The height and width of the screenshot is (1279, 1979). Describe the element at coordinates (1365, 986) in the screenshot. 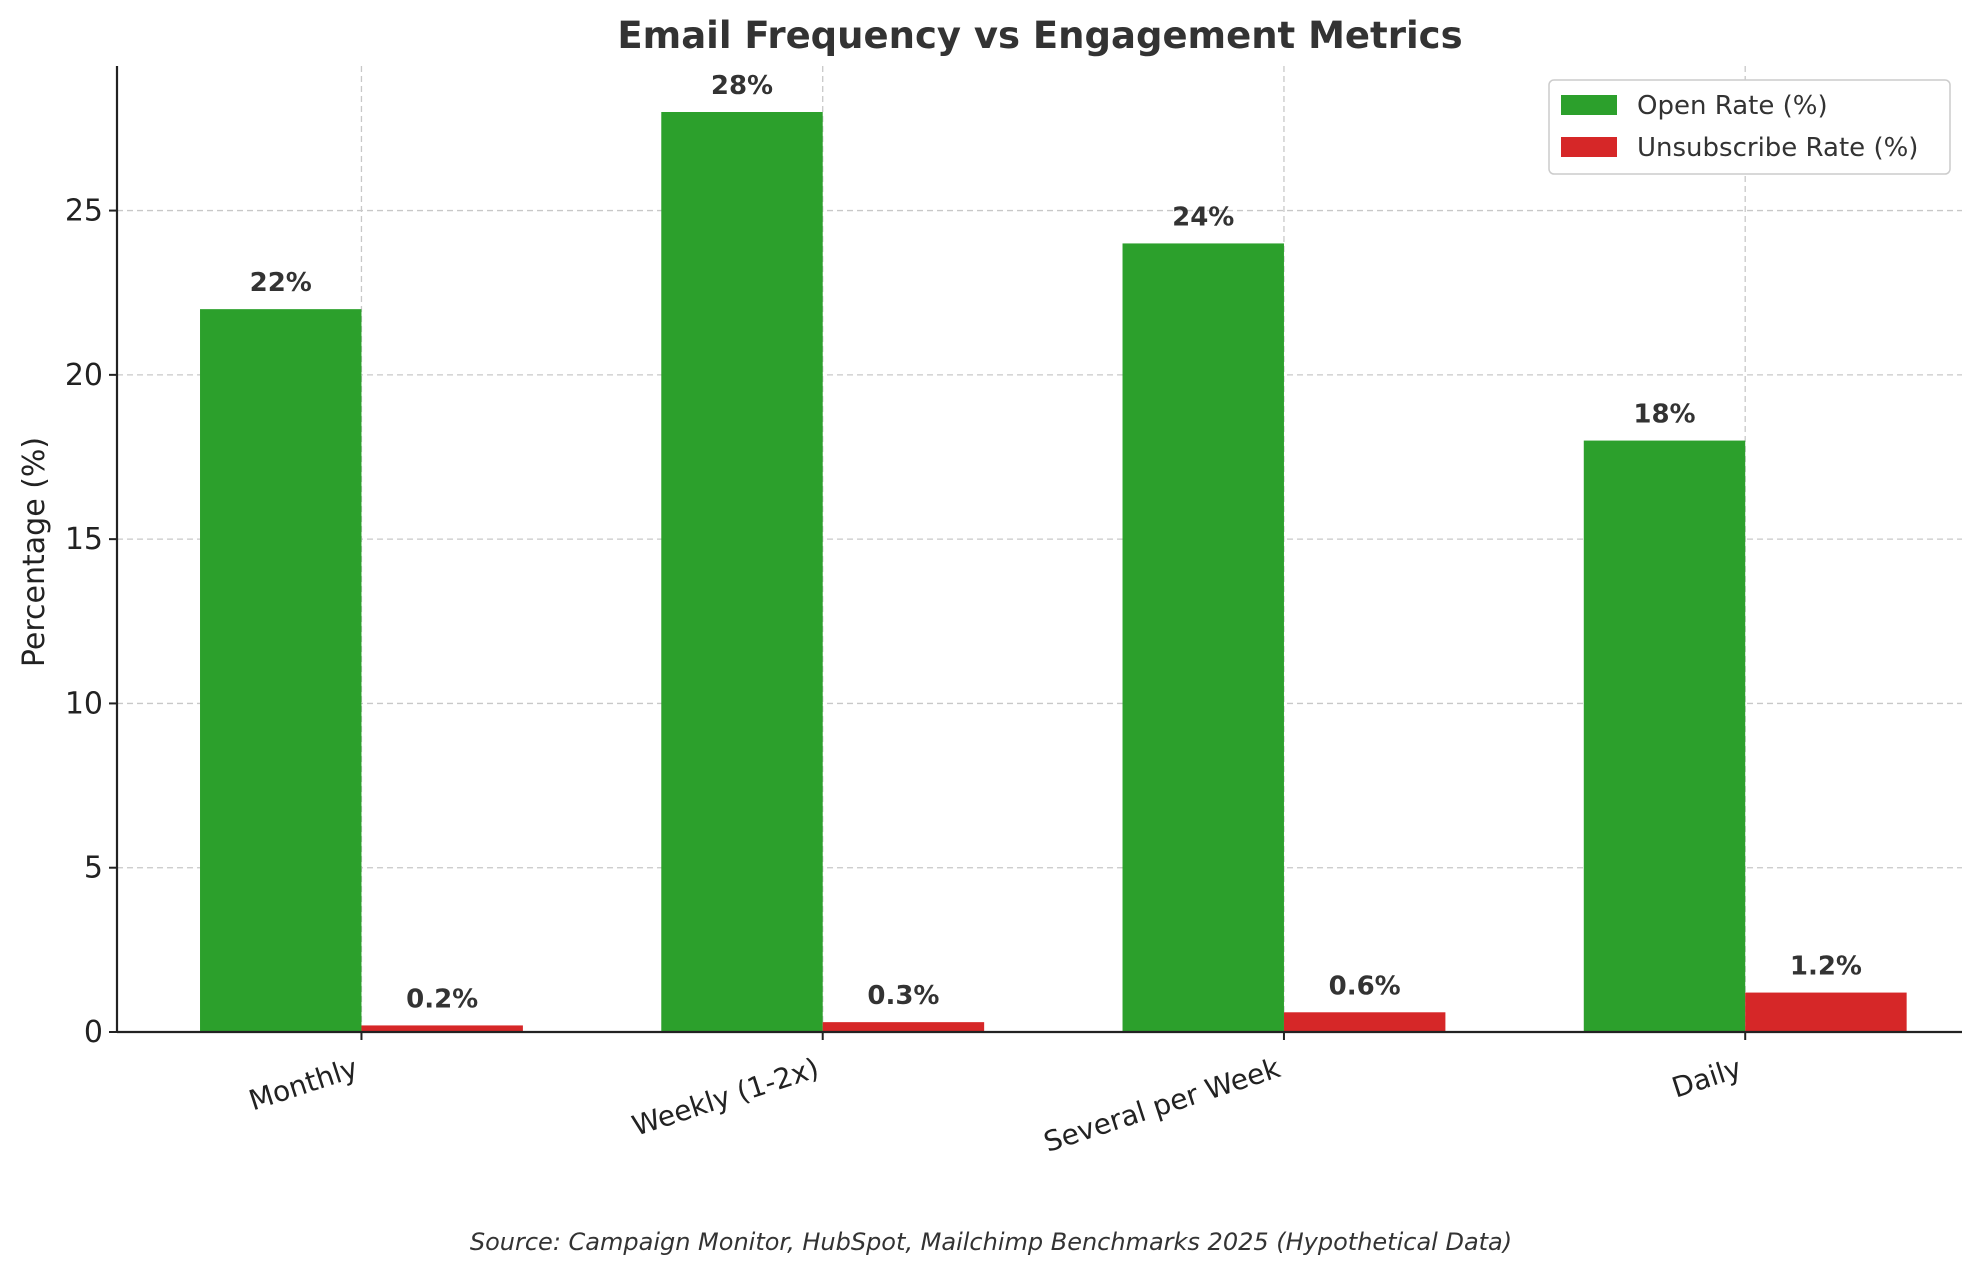

I see `data-label-unsubscribe-rate-2: 0.6%` at that location.